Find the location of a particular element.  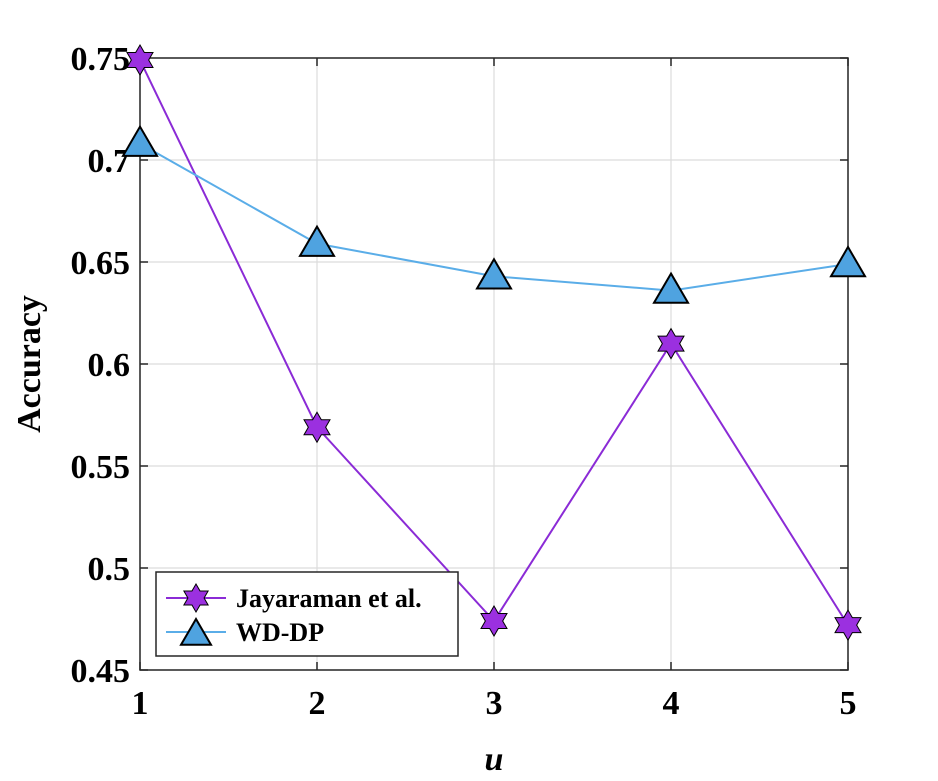

legend-label: Jayaraman et al. is located at coordinates (329, 598).